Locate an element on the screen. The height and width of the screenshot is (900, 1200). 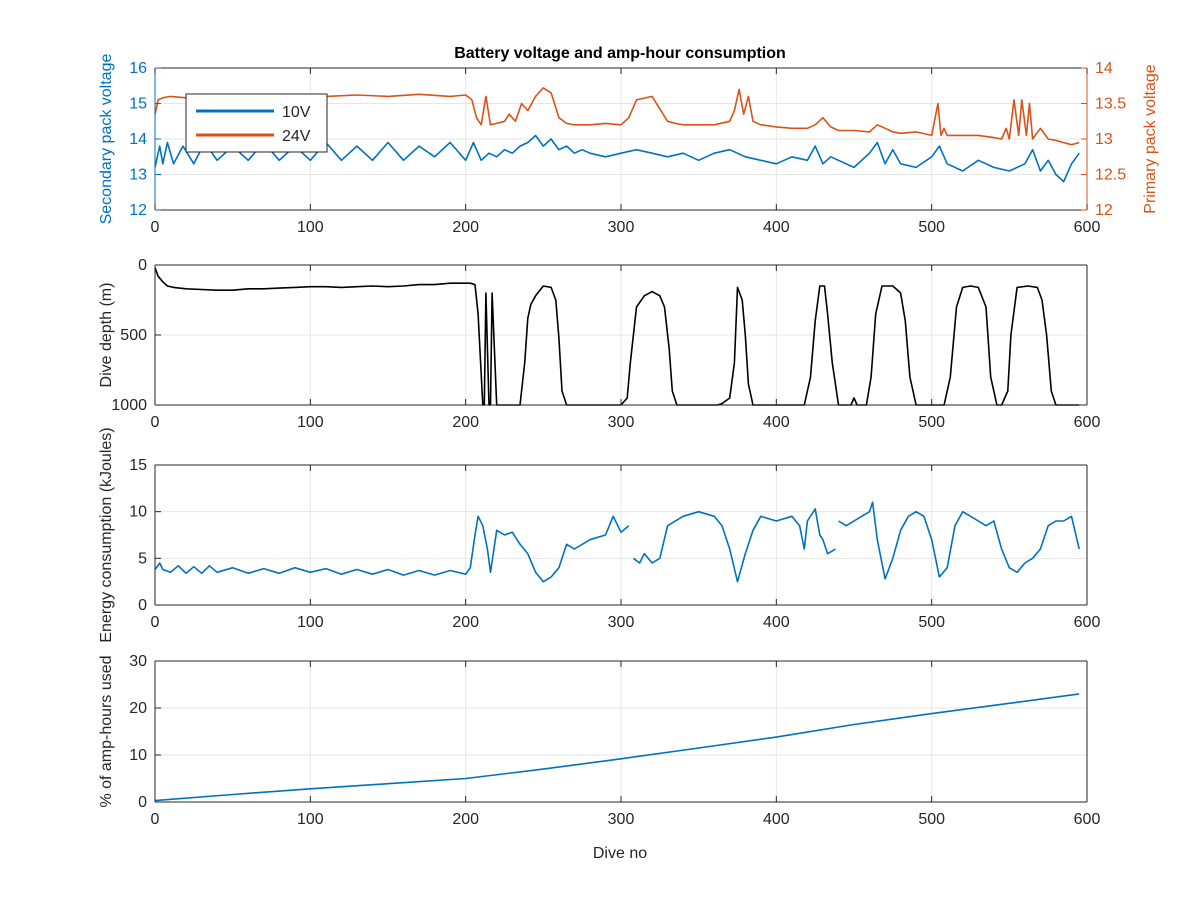
y-axis-label: Energy consumption (kJoules) is located at coordinates (106, 534).